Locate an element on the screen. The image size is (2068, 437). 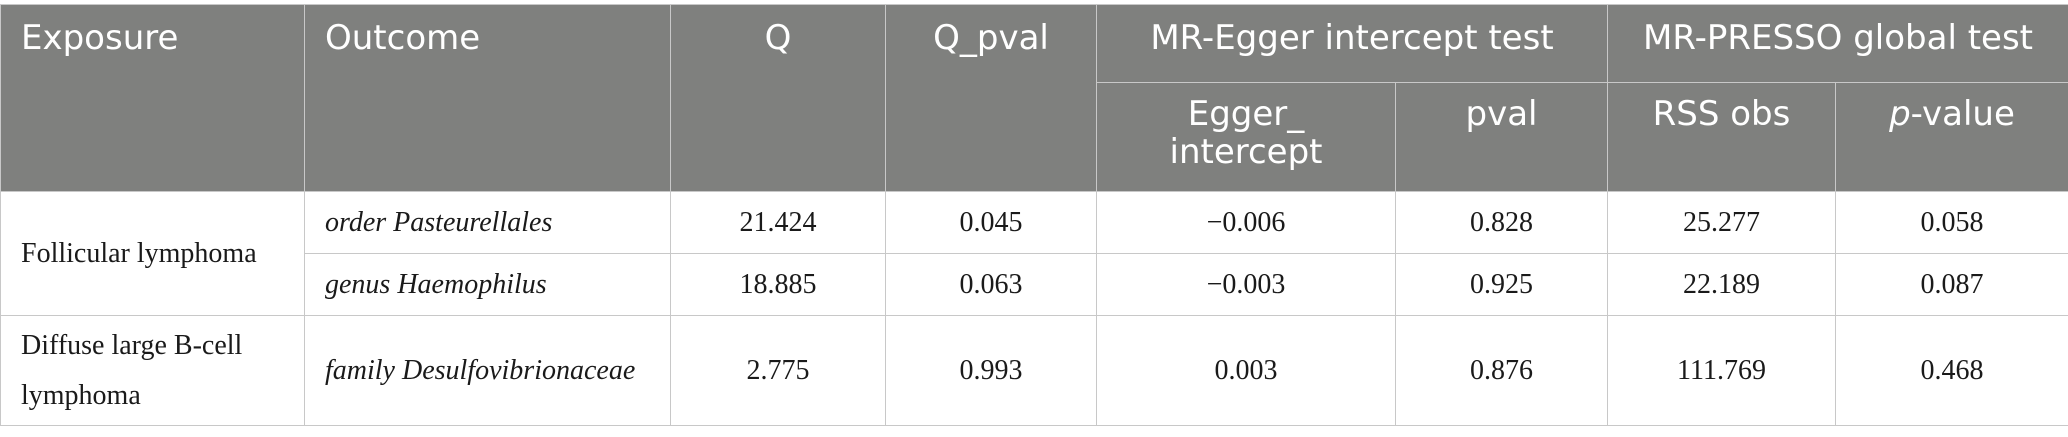
header-q-pval: Q_pval is located at coordinates (991, 98).